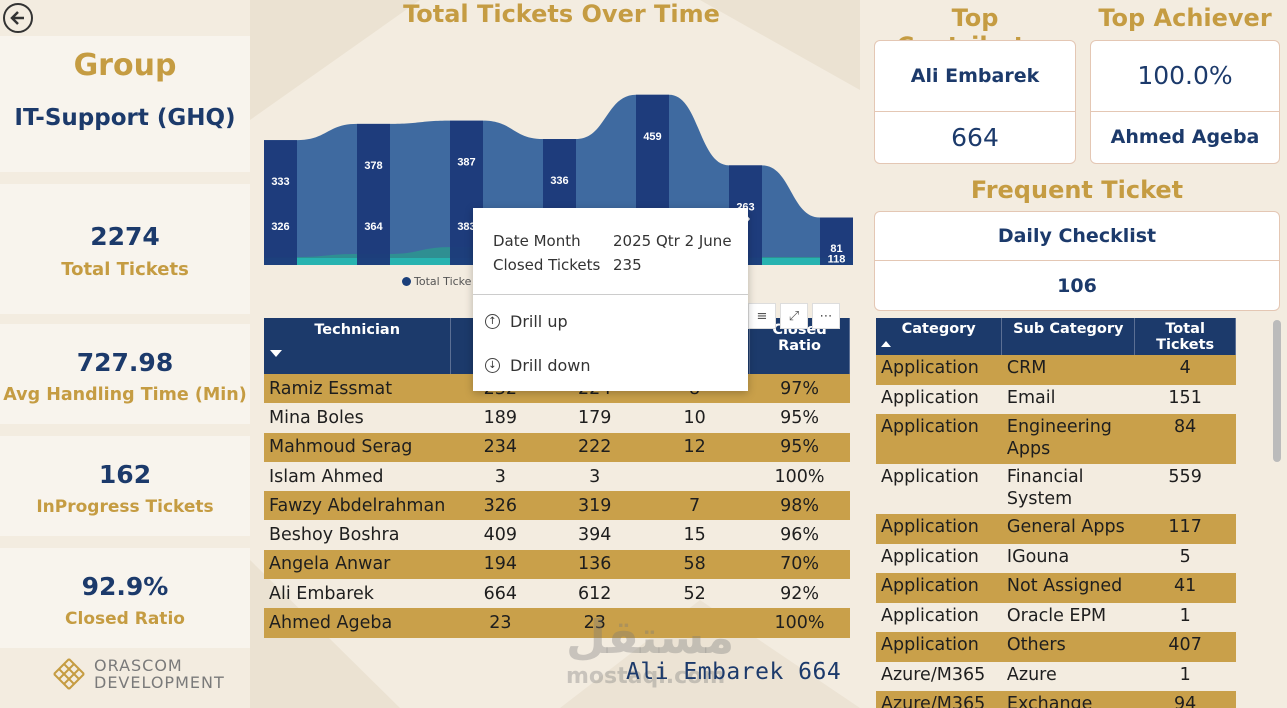  Describe the element at coordinates (500, 535) in the screenshot. I see `table-cell: 409` at that location.